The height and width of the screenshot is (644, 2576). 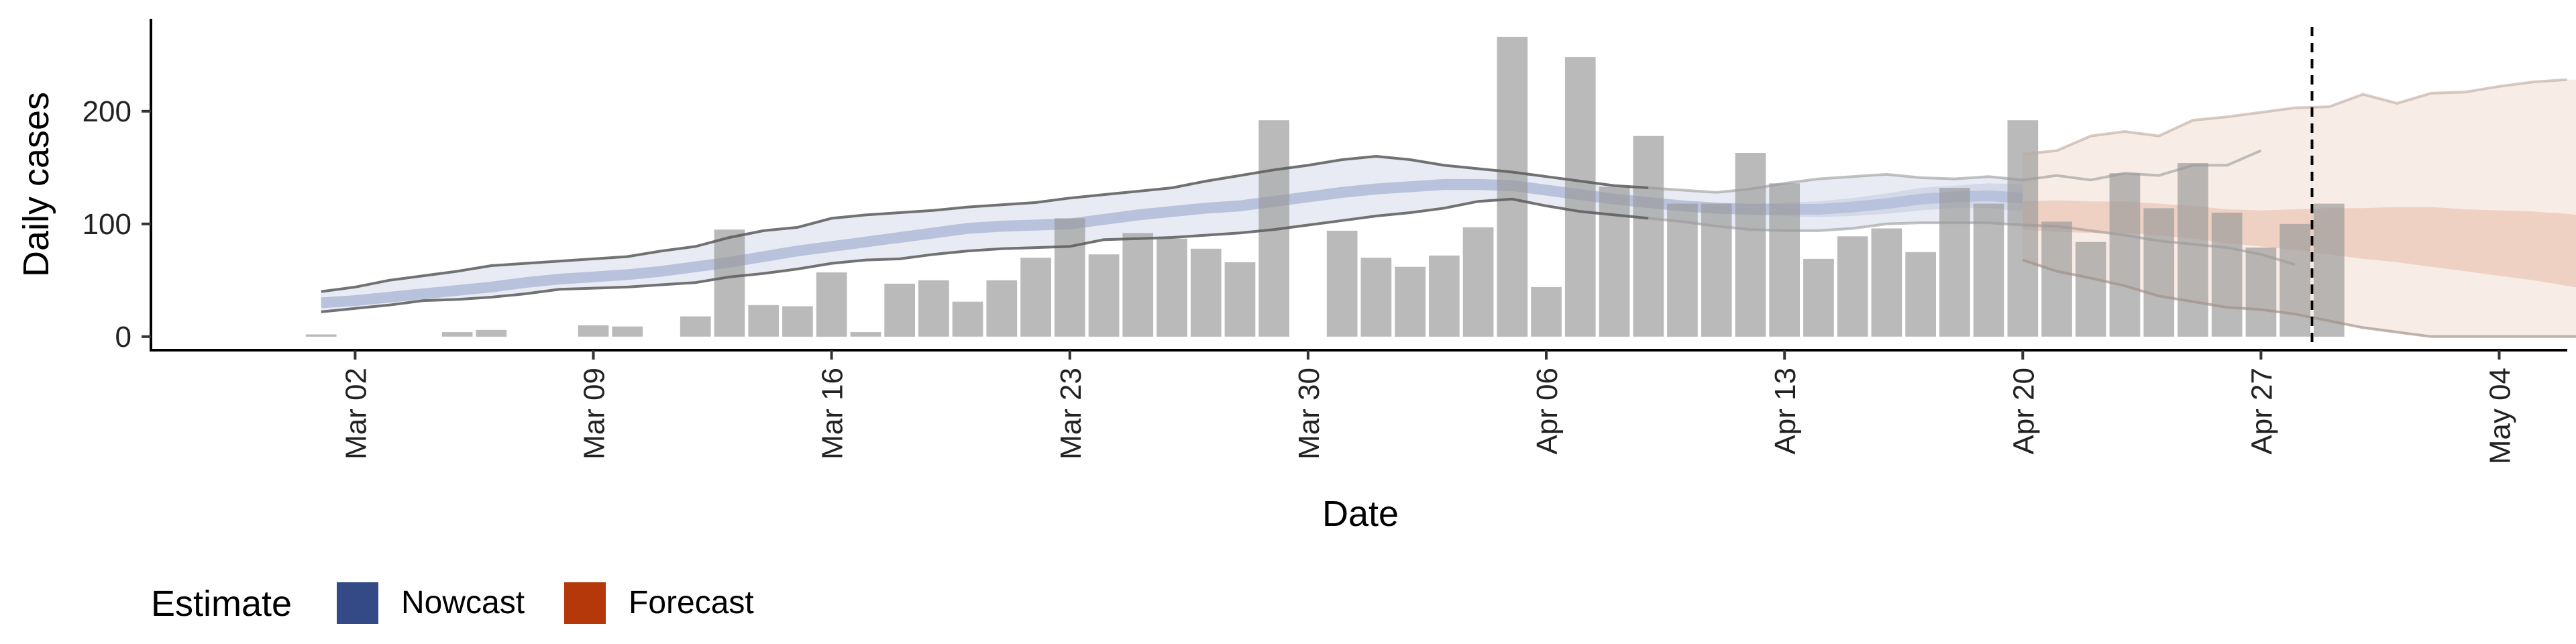 I want to click on x-tick-label: Apr 27, so click(x=2261, y=411).